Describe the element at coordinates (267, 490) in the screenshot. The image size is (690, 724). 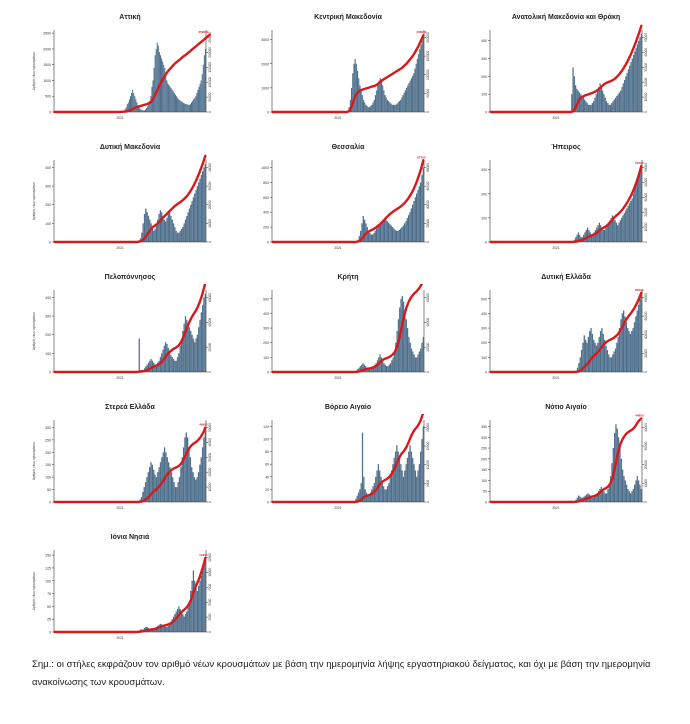
I see `y-tick-label: 20` at that location.